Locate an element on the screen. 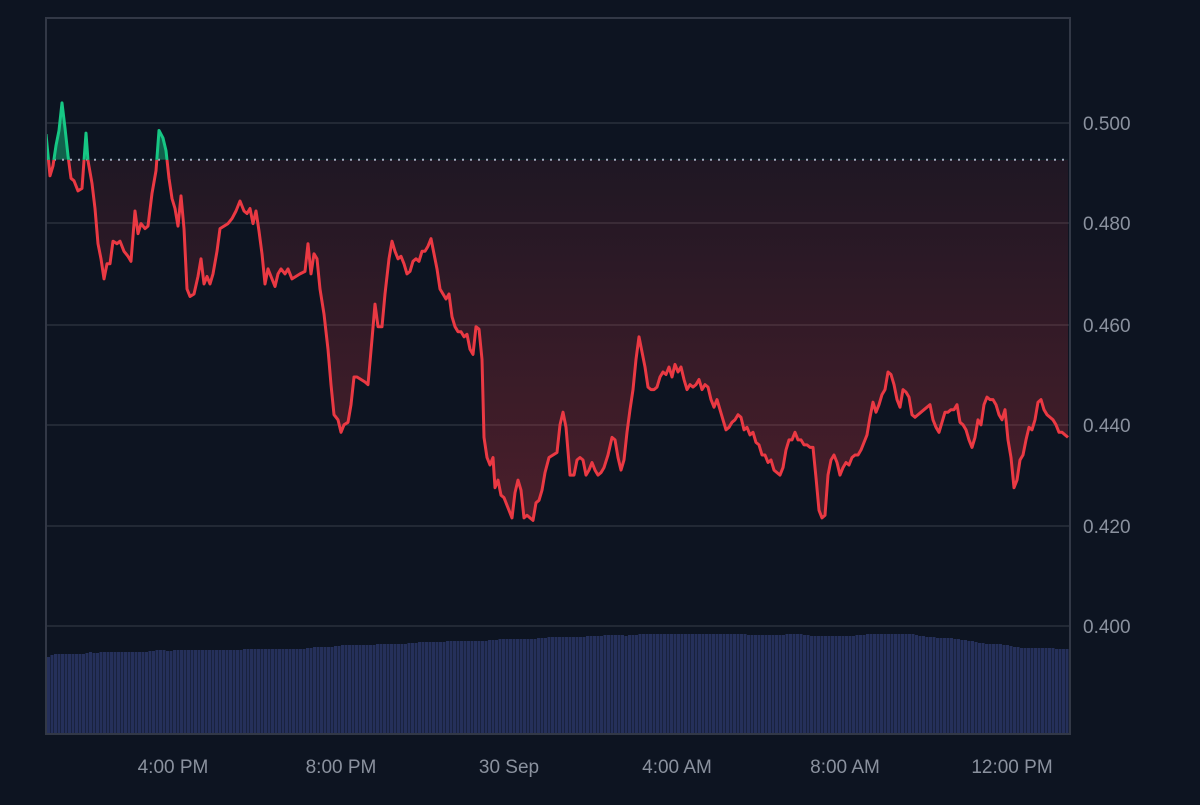 Image resolution: width=1200 pixels, height=805 pixels. x-tick-label: 30 Sep is located at coordinates (509, 767).